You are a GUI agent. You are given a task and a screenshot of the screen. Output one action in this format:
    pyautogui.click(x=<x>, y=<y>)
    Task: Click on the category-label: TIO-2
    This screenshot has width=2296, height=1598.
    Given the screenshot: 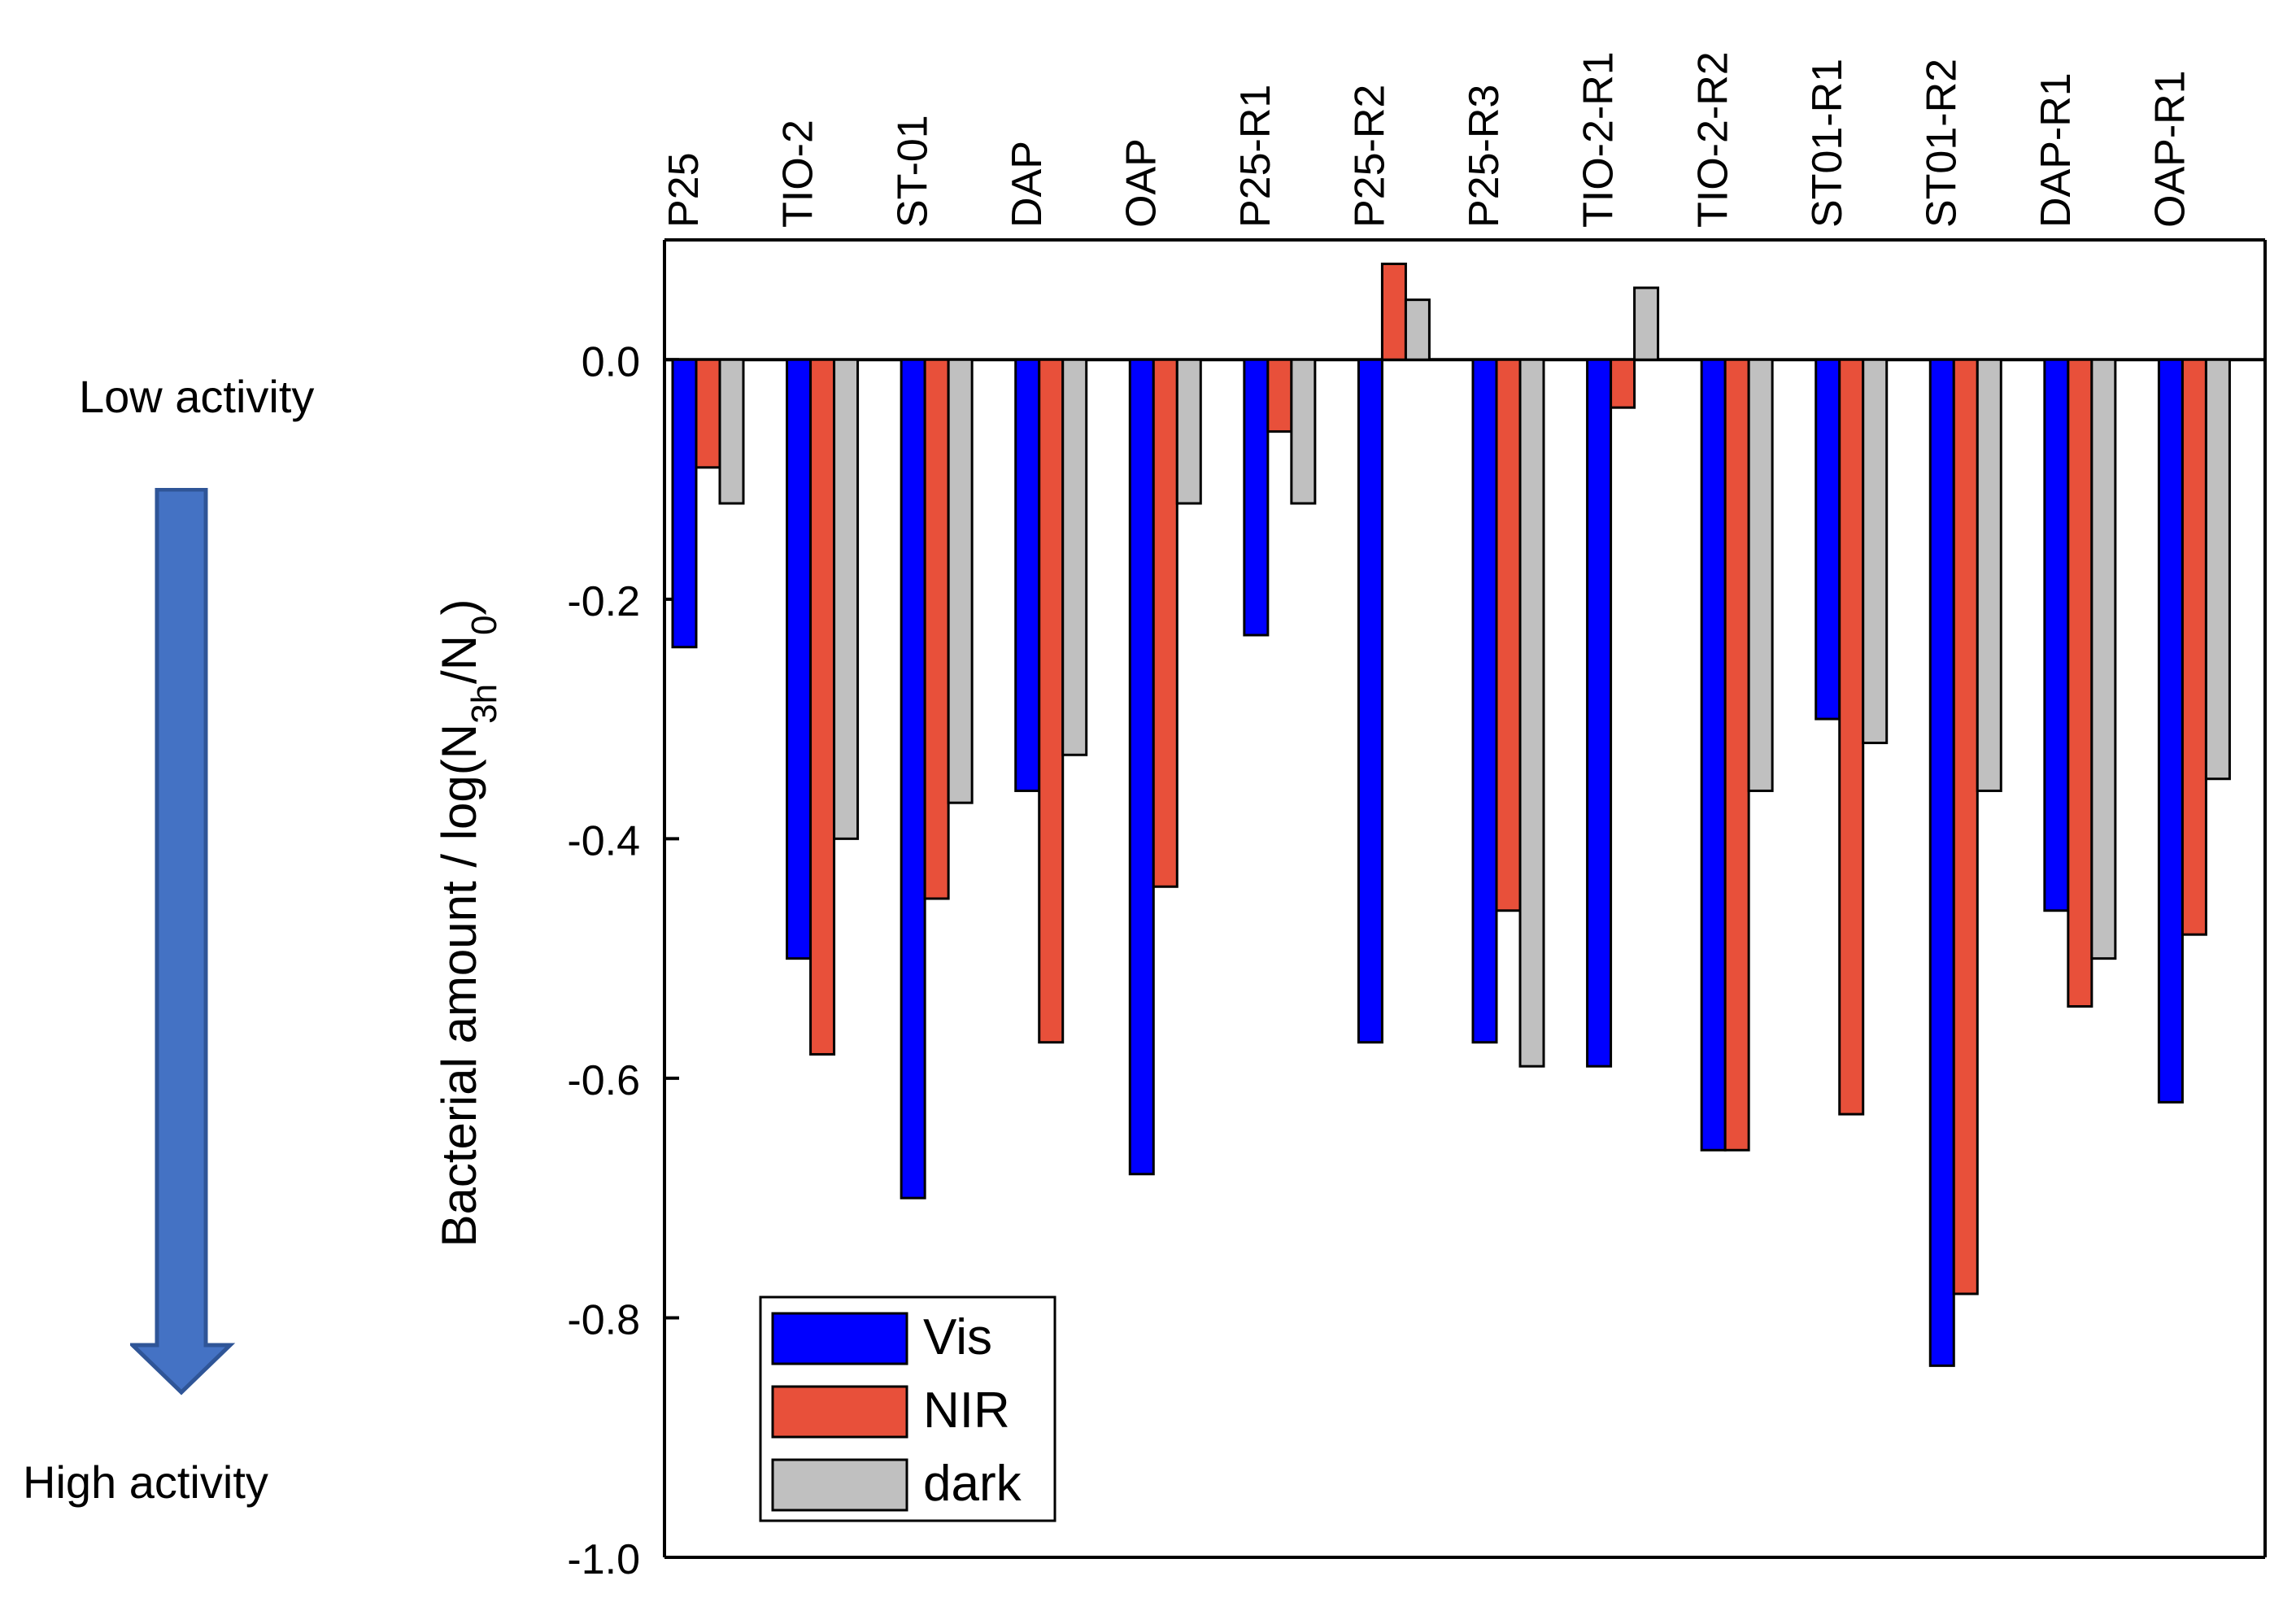 What is the action you would take?
    pyautogui.click(x=799, y=174)
    